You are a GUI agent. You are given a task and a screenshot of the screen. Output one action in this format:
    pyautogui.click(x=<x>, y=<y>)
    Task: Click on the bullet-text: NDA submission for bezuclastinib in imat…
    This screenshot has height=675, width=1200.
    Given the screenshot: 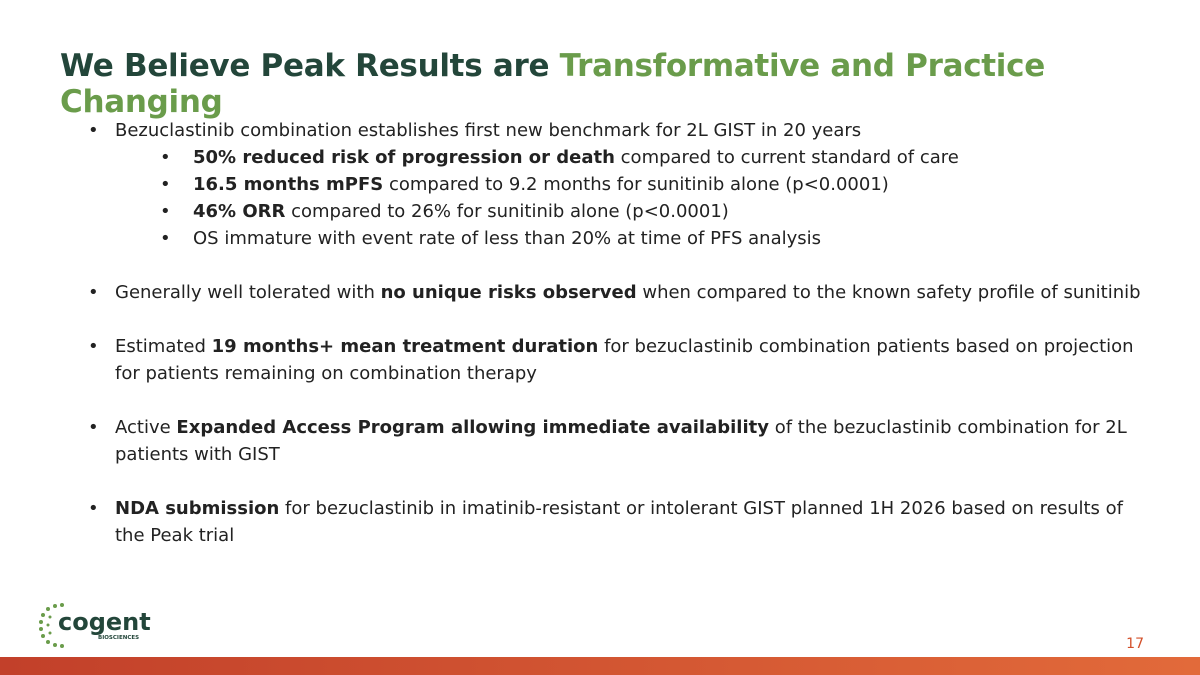 What is the action you would take?
    pyautogui.click(x=636, y=522)
    